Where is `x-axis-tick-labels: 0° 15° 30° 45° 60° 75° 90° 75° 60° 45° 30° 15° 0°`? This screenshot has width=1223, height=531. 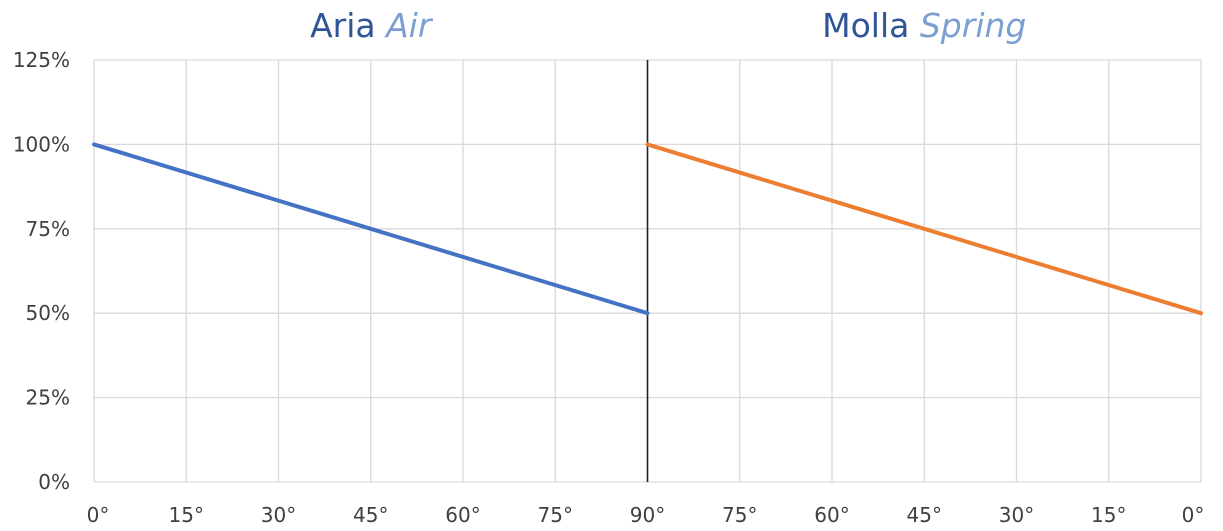 x-axis-tick-labels: 0° 15° 30° 45° 60° 75° 90° 75° 60° 45° 30° 15° 0° is located at coordinates (646, 515).